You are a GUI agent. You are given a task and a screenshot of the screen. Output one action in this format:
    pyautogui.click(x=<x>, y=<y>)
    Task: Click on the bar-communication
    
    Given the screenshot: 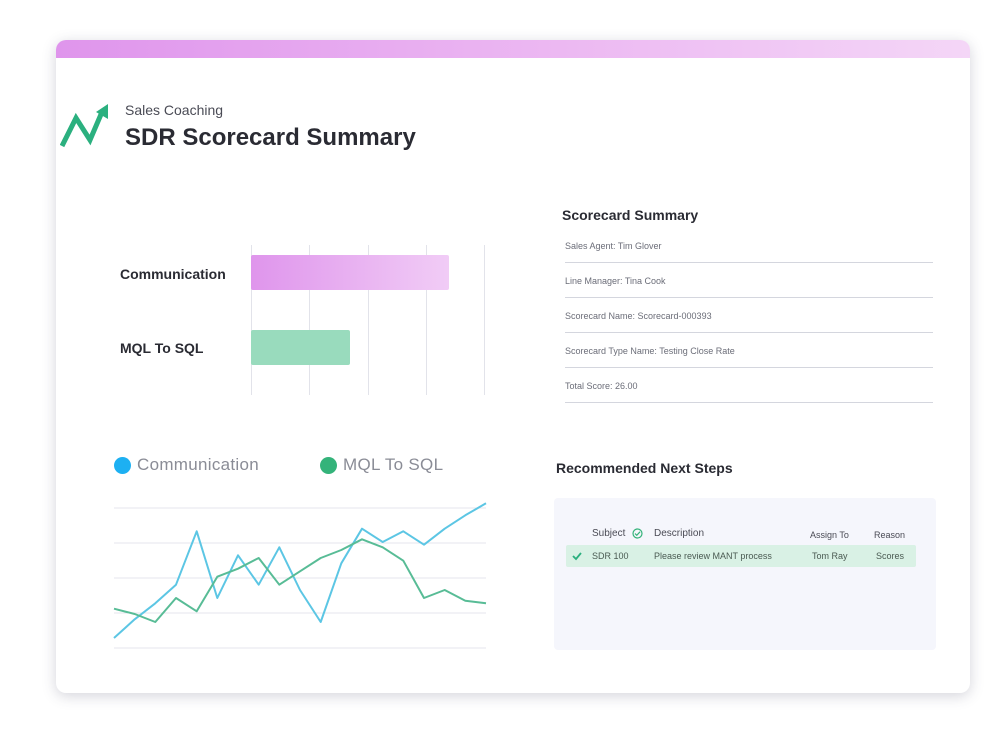 What is the action you would take?
    pyautogui.click(x=350, y=272)
    